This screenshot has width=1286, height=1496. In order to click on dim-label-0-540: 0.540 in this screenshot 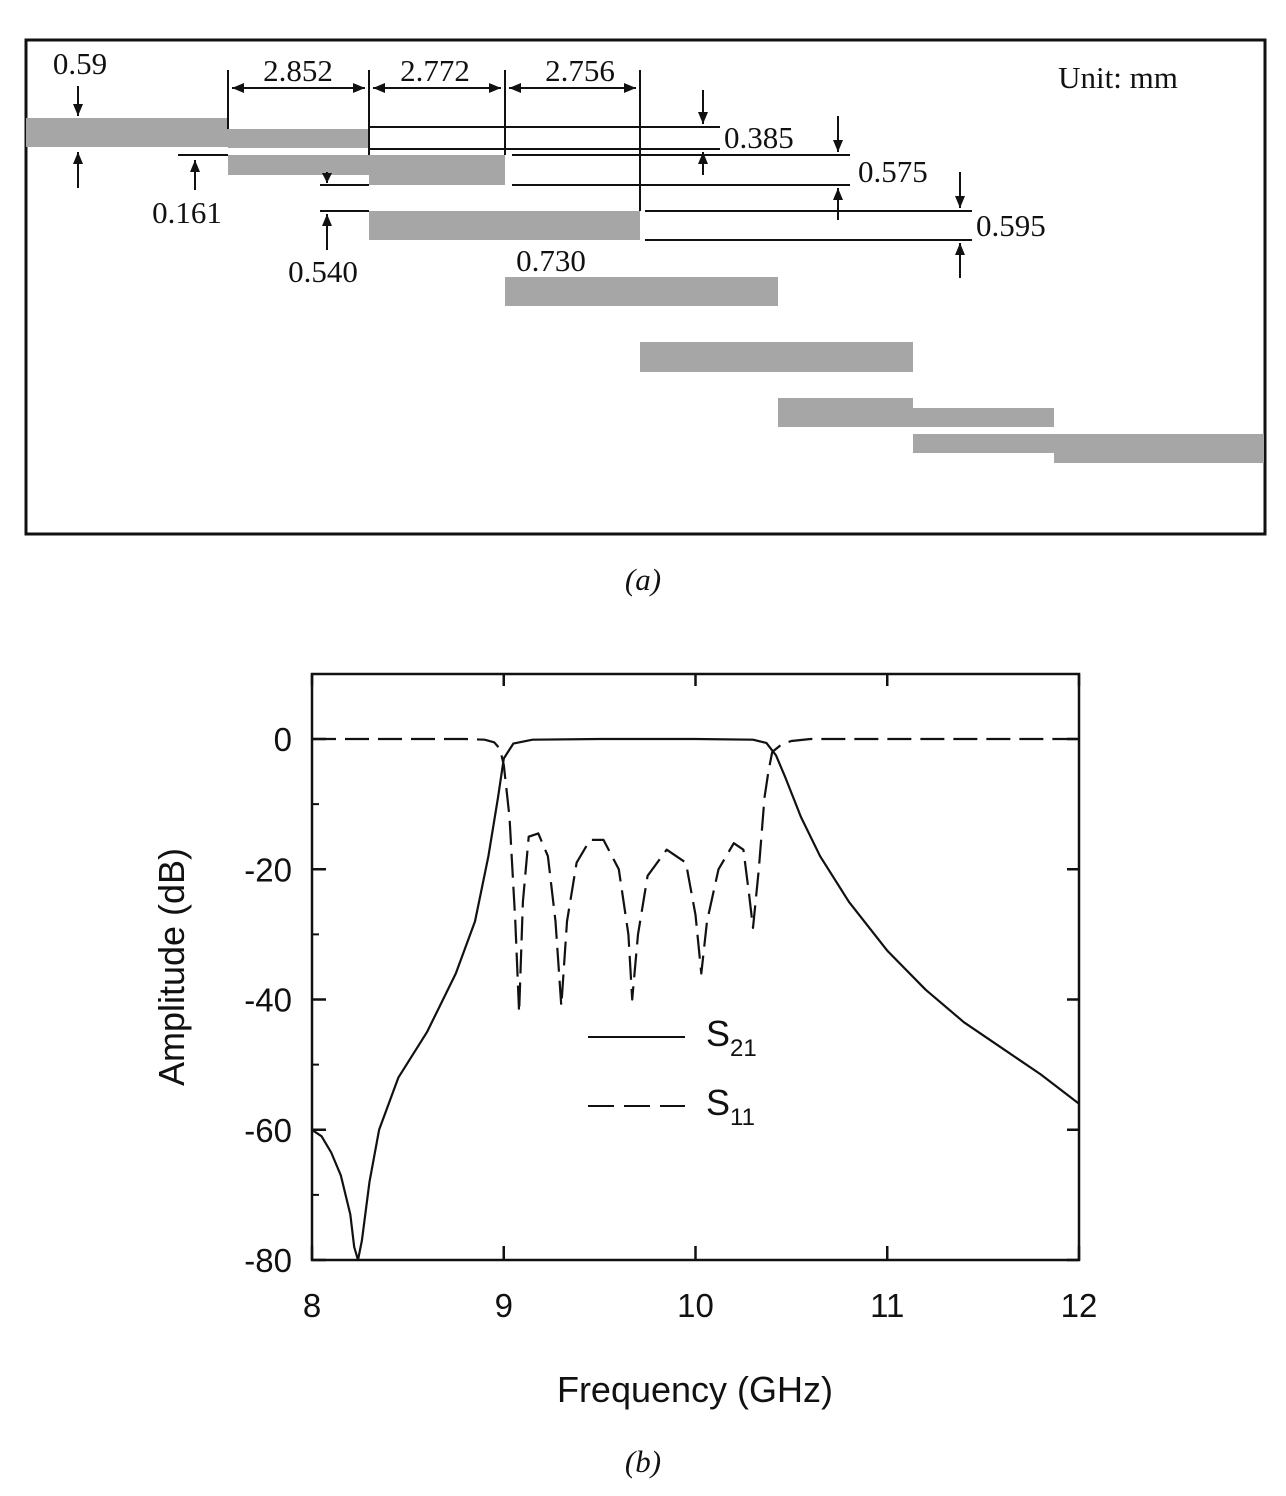, I will do `click(323, 271)`.